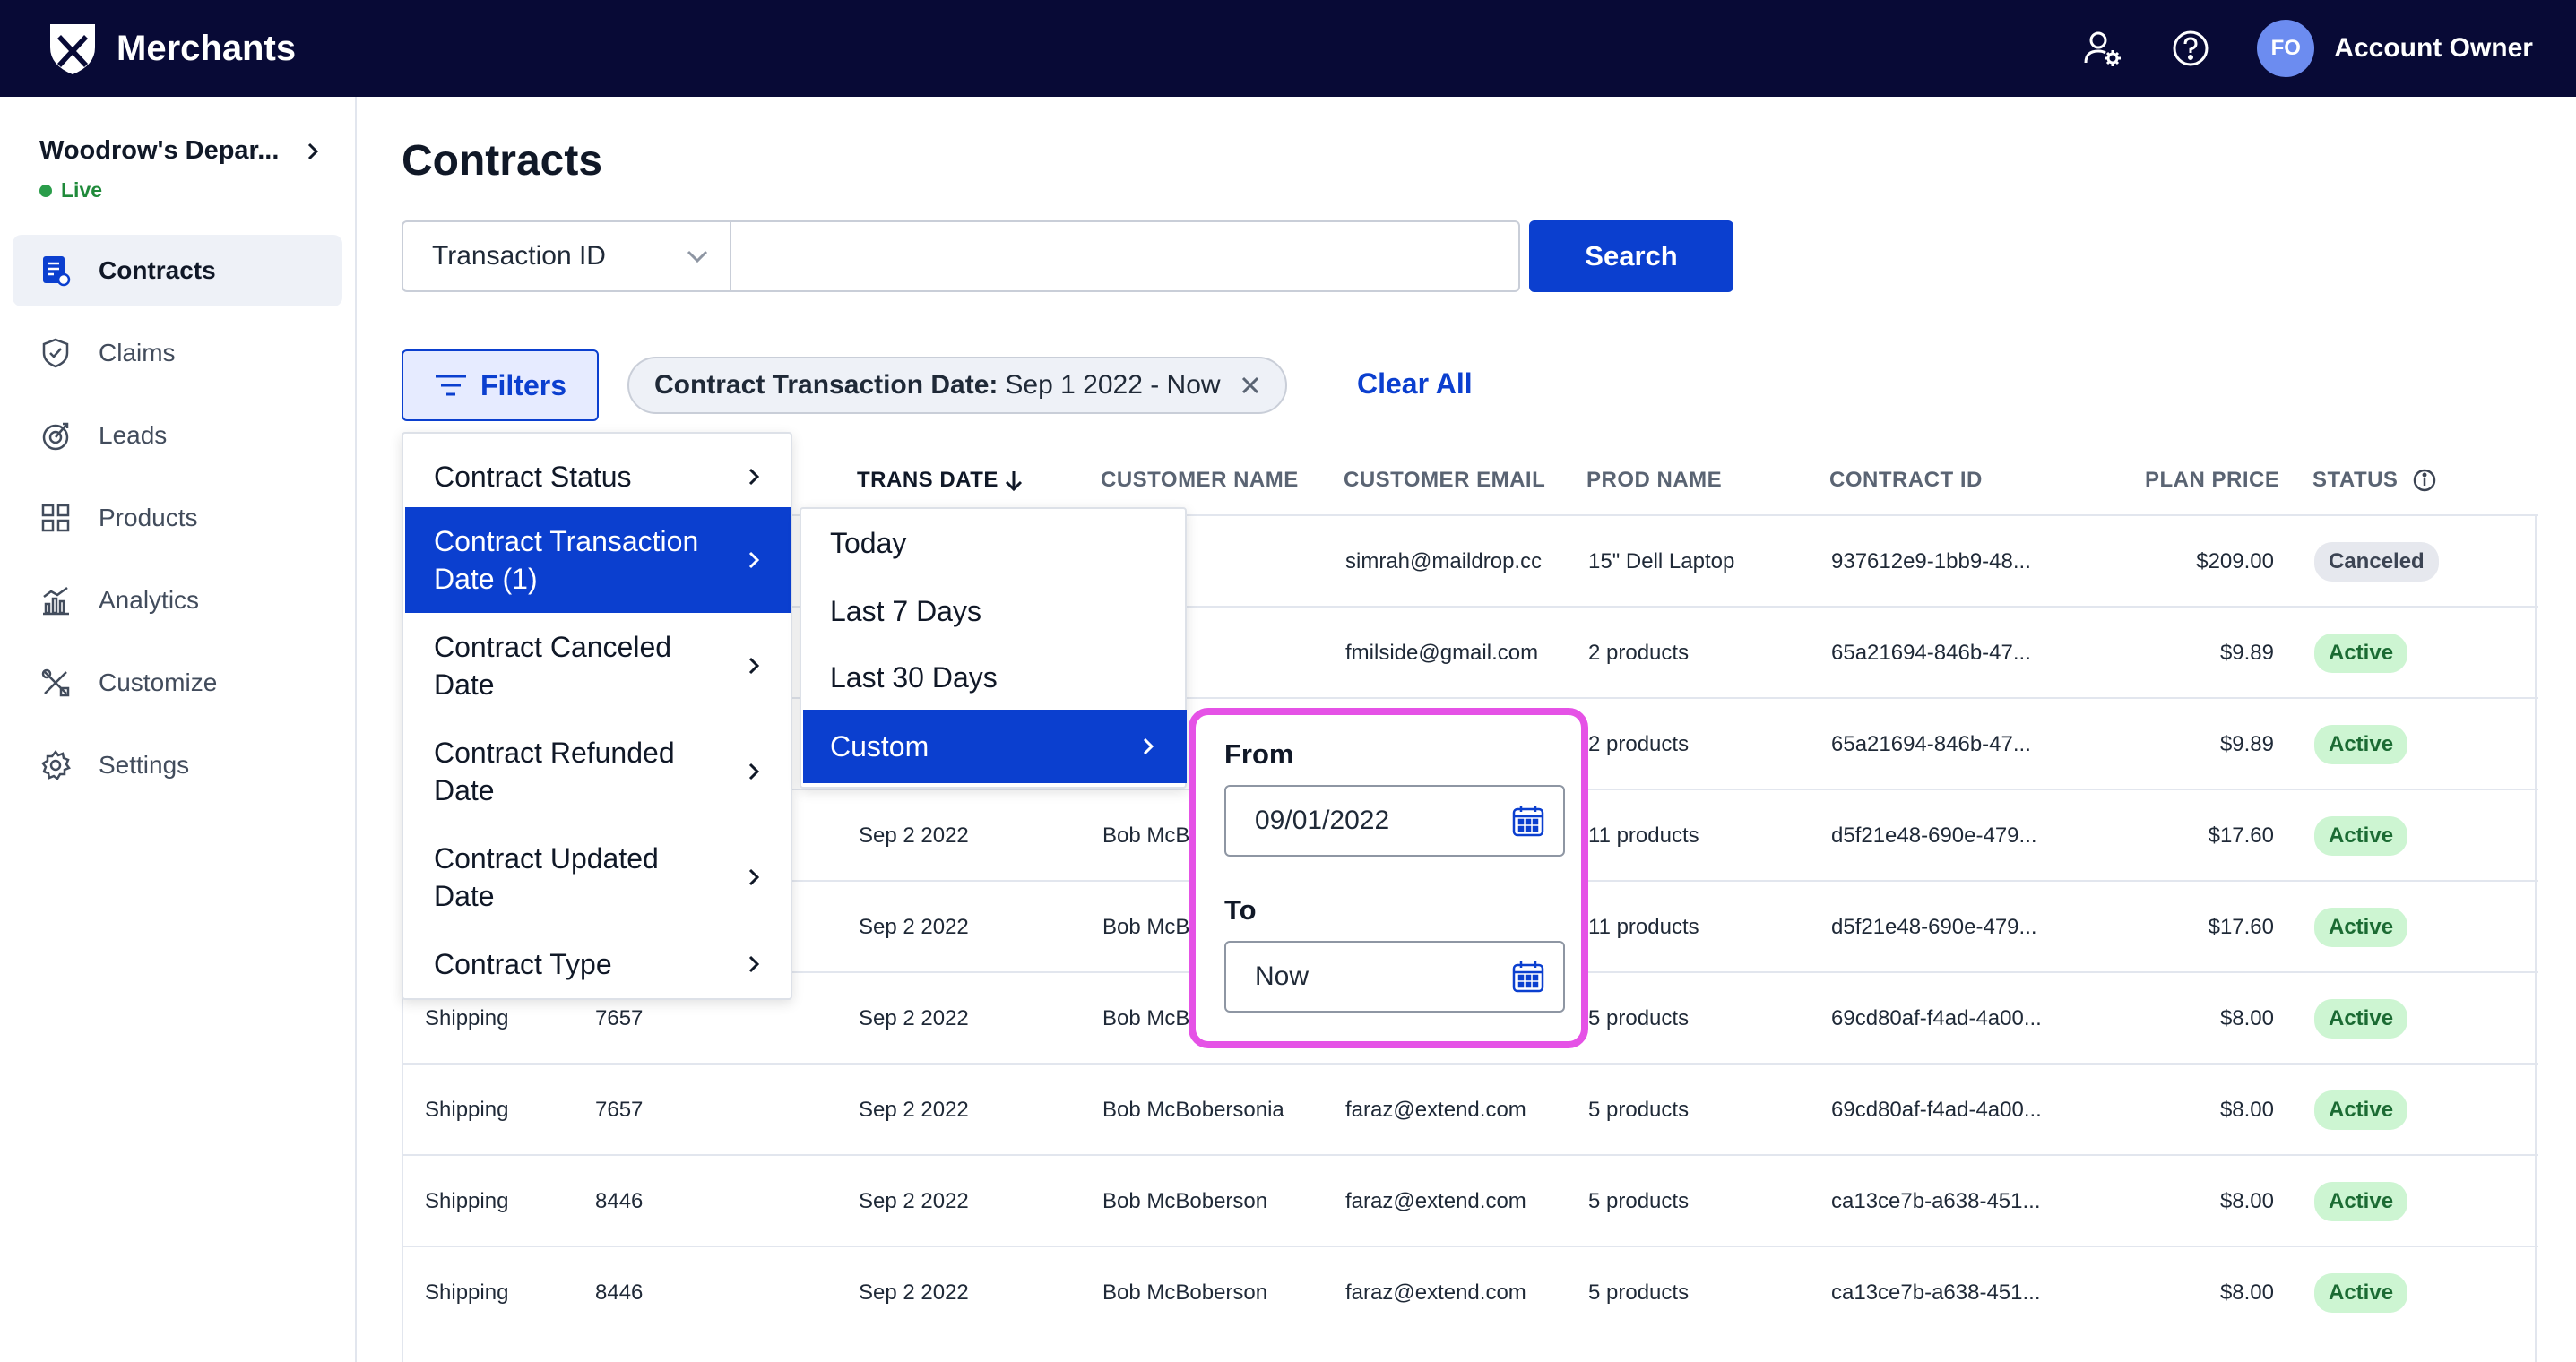 This screenshot has height=1362, width=2576. What do you see at coordinates (466, 1110) in the screenshot?
I see `table-cell-type: Shipping` at bounding box center [466, 1110].